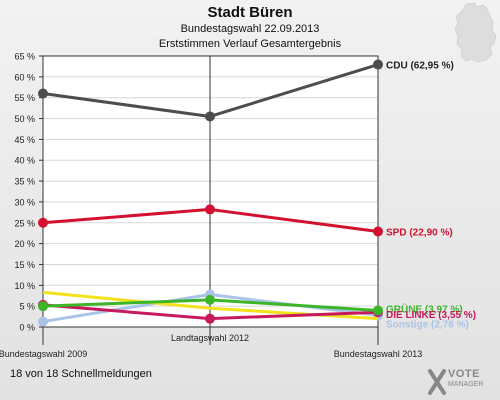 Image resolution: width=500 pixels, height=400 pixels. What do you see at coordinates (24, 57) in the screenshot?
I see `y-tick-label: 65 %` at bounding box center [24, 57].